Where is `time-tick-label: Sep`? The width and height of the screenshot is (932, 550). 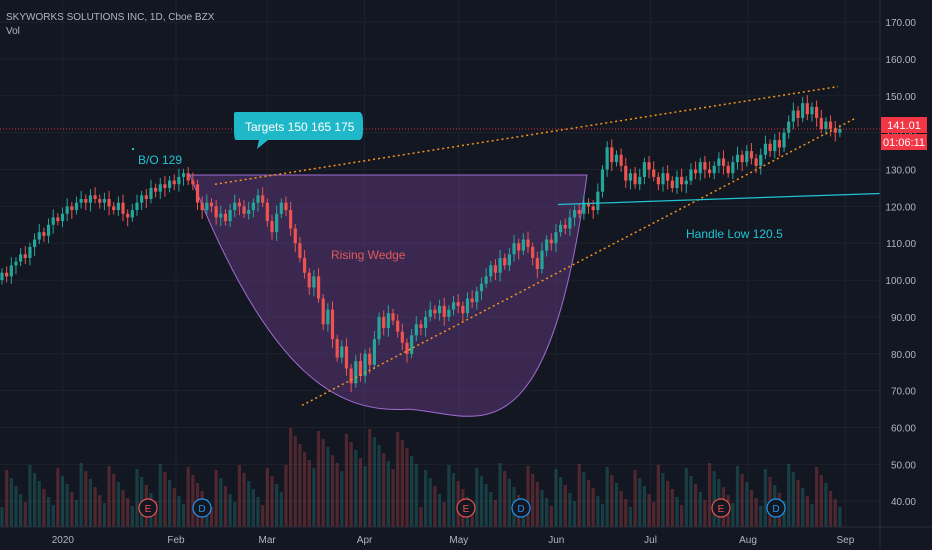 time-tick-label: Sep is located at coordinates (846, 540).